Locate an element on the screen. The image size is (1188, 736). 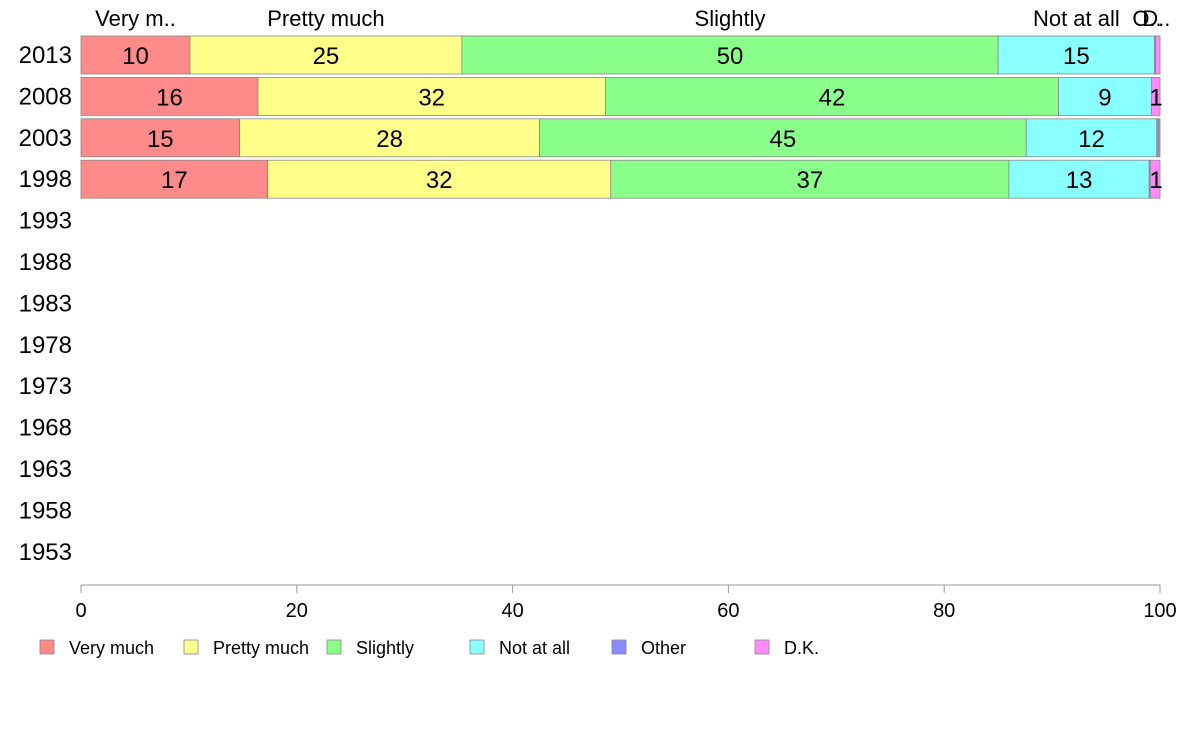
y-tick-label: 1973 is located at coordinates (45, 386).